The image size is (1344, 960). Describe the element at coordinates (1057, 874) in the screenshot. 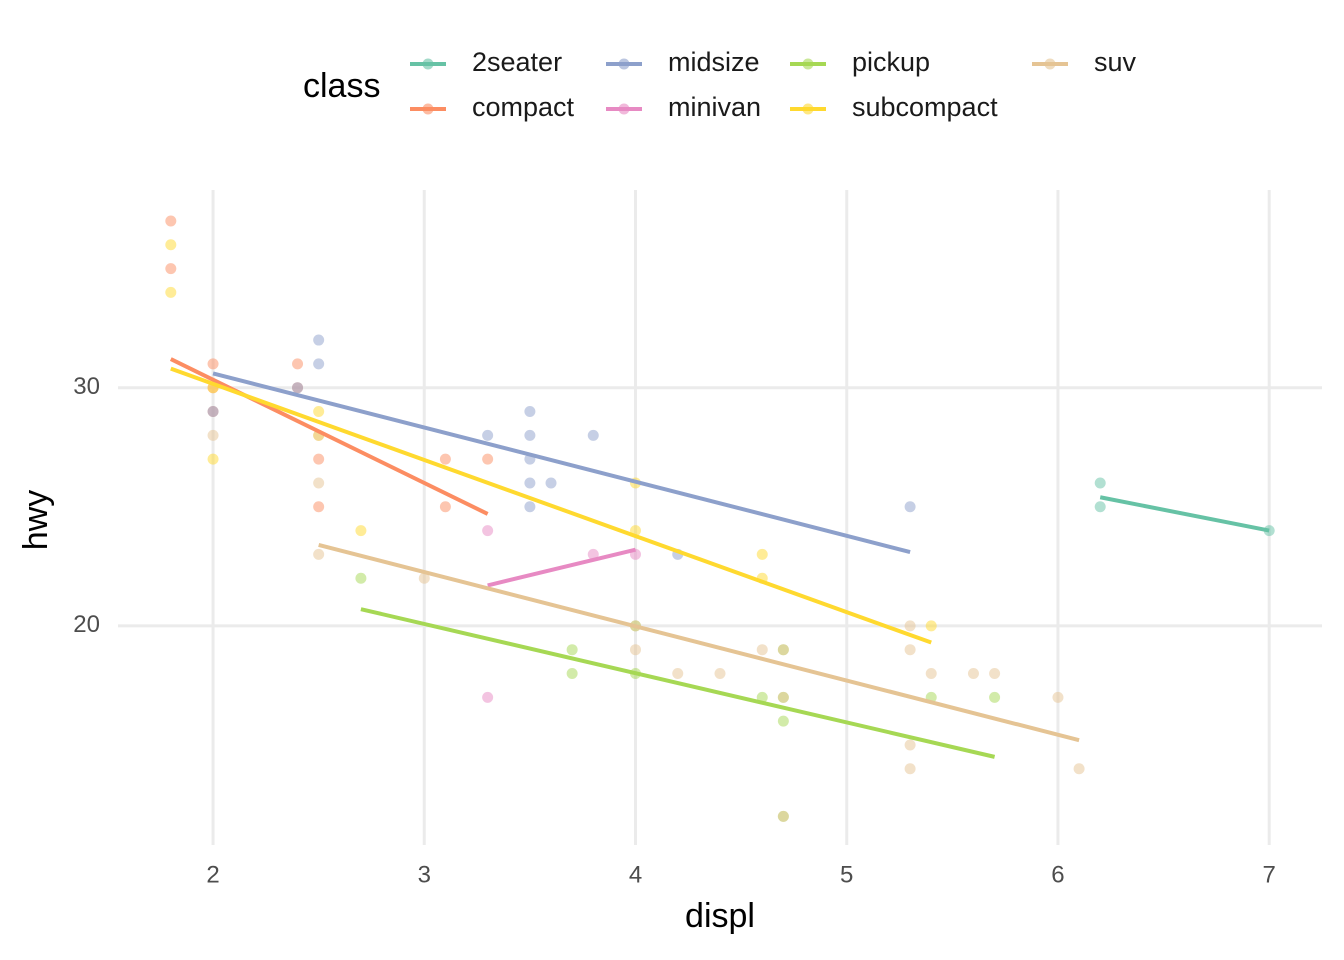

I see `x-tick-label: 6` at that location.